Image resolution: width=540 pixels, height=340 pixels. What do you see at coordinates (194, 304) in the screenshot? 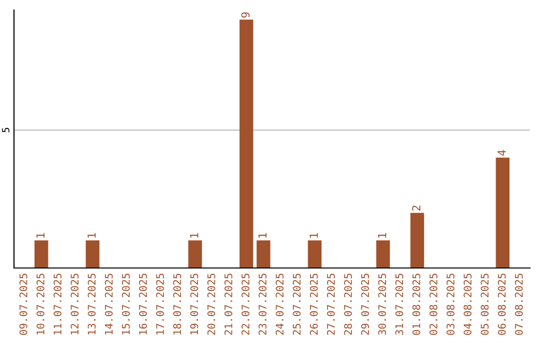
I see `x-tick-label: 19.07.2025` at bounding box center [194, 304].